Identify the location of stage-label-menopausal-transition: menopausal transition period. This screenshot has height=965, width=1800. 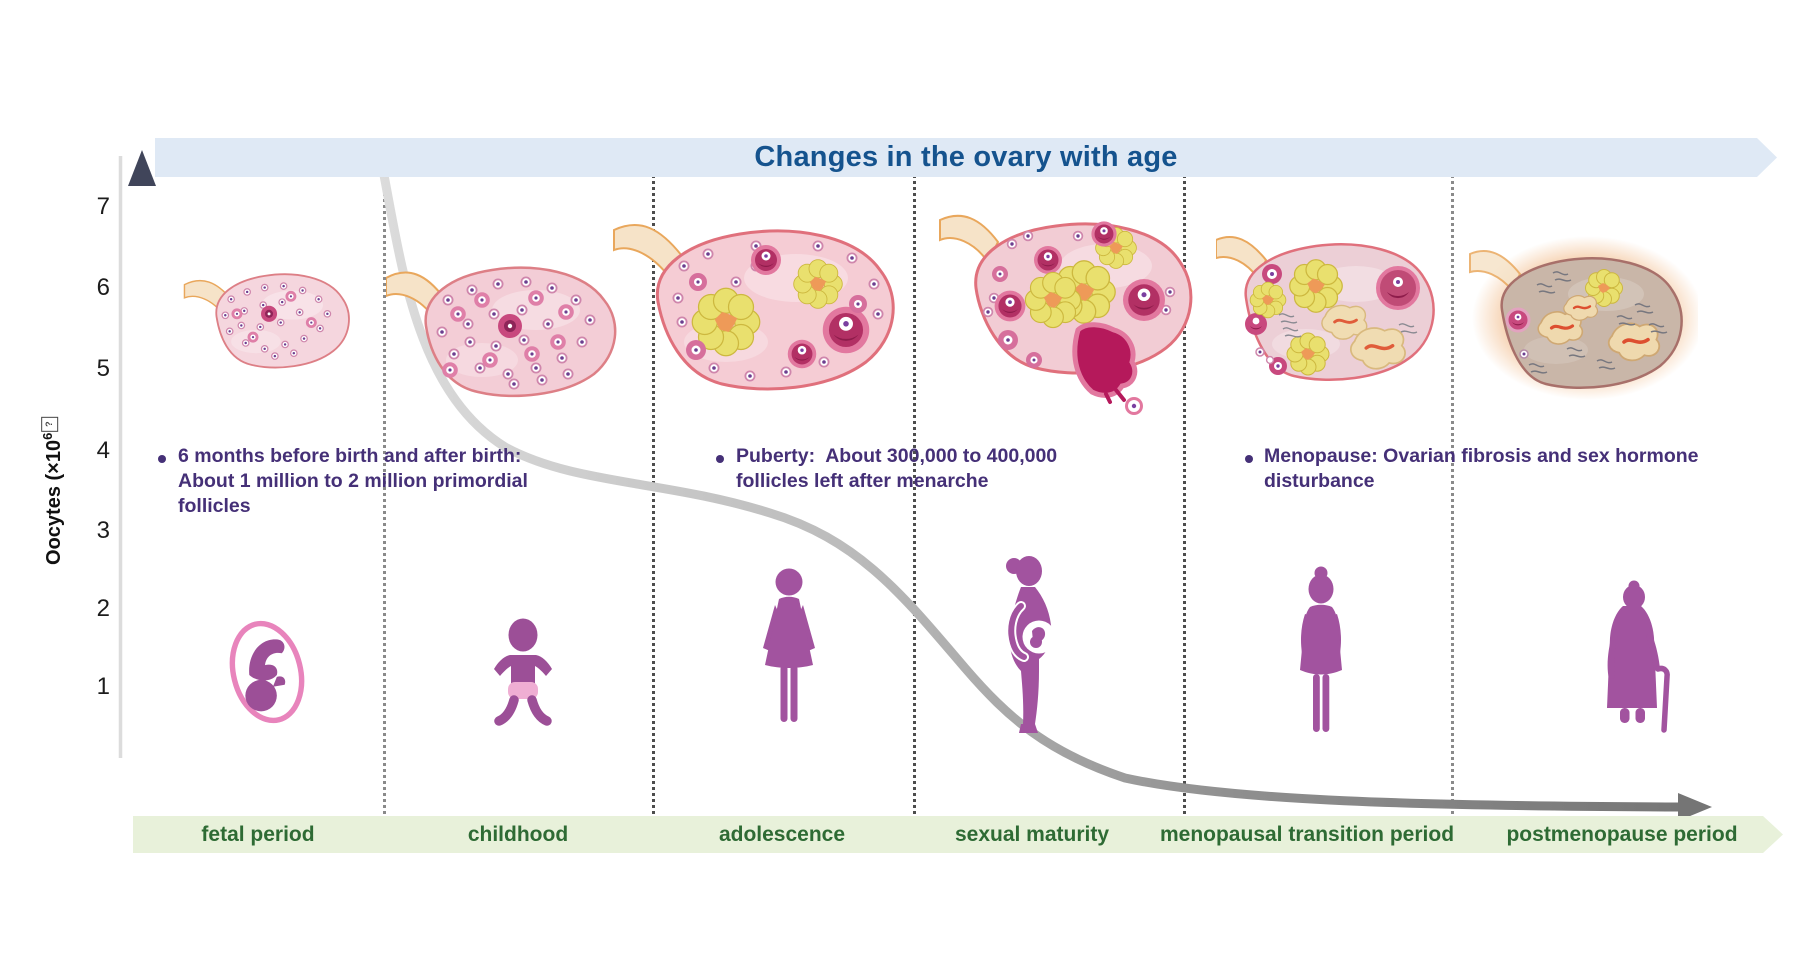
(1307, 834).